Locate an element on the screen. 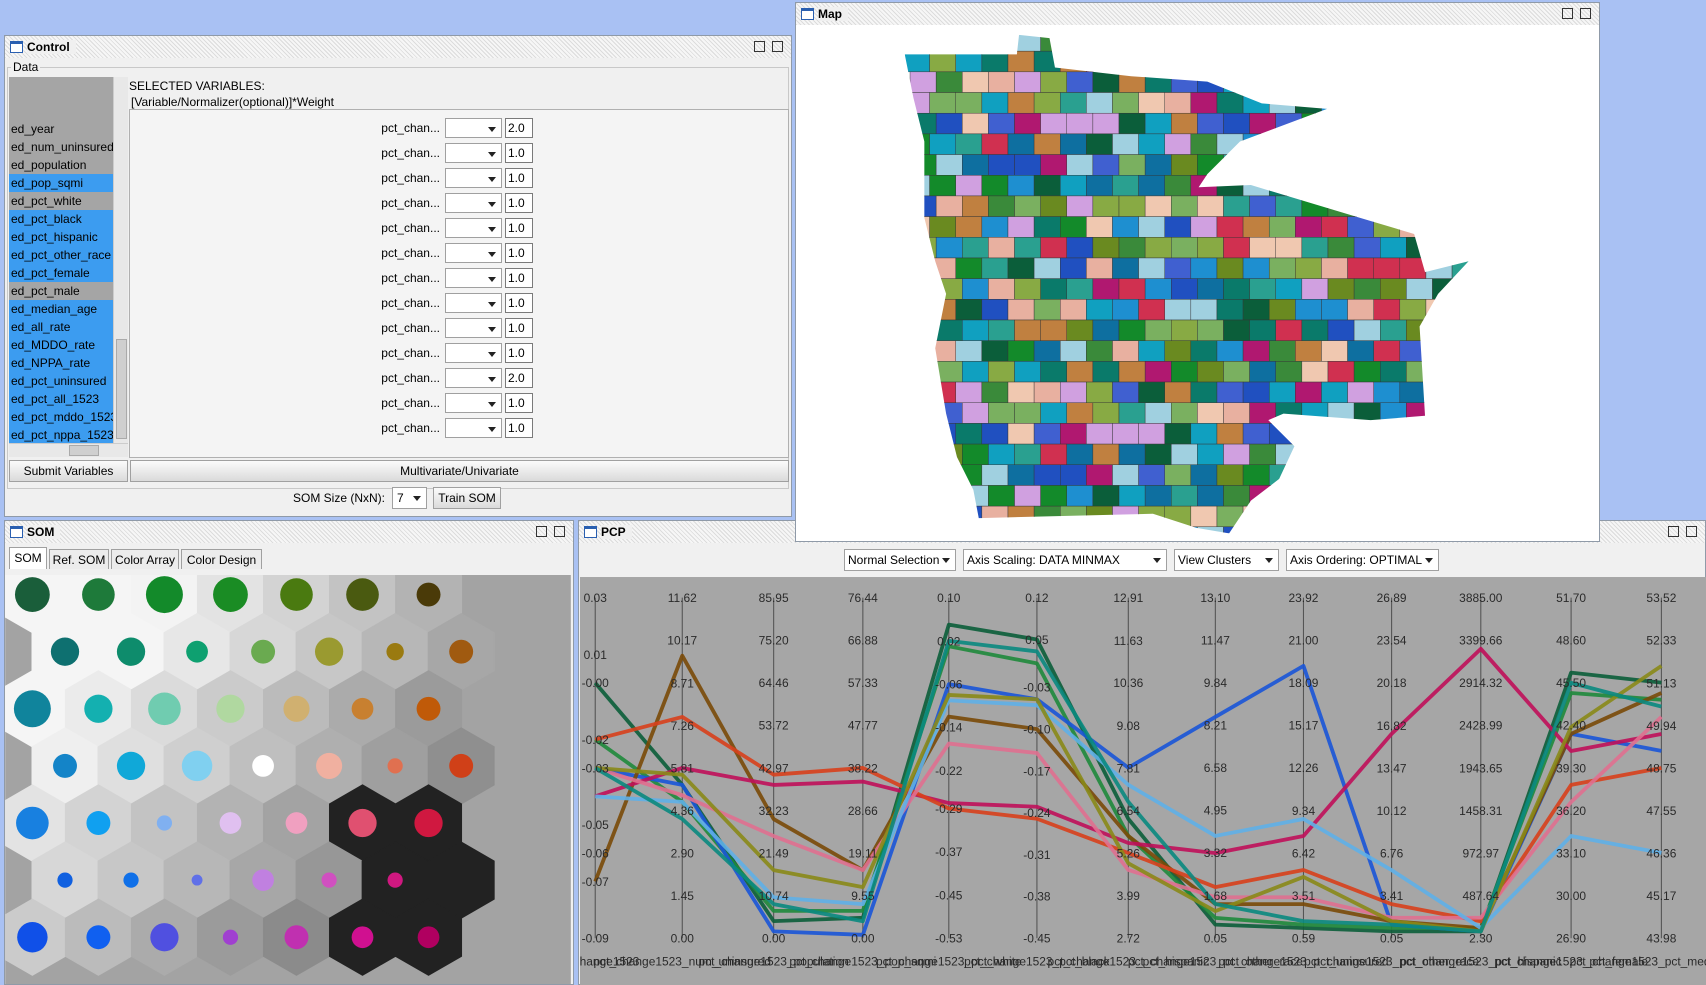 The width and height of the screenshot is (1706, 985). list-item: ed_pct_nppa_1523 is located at coordinates (61, 434).